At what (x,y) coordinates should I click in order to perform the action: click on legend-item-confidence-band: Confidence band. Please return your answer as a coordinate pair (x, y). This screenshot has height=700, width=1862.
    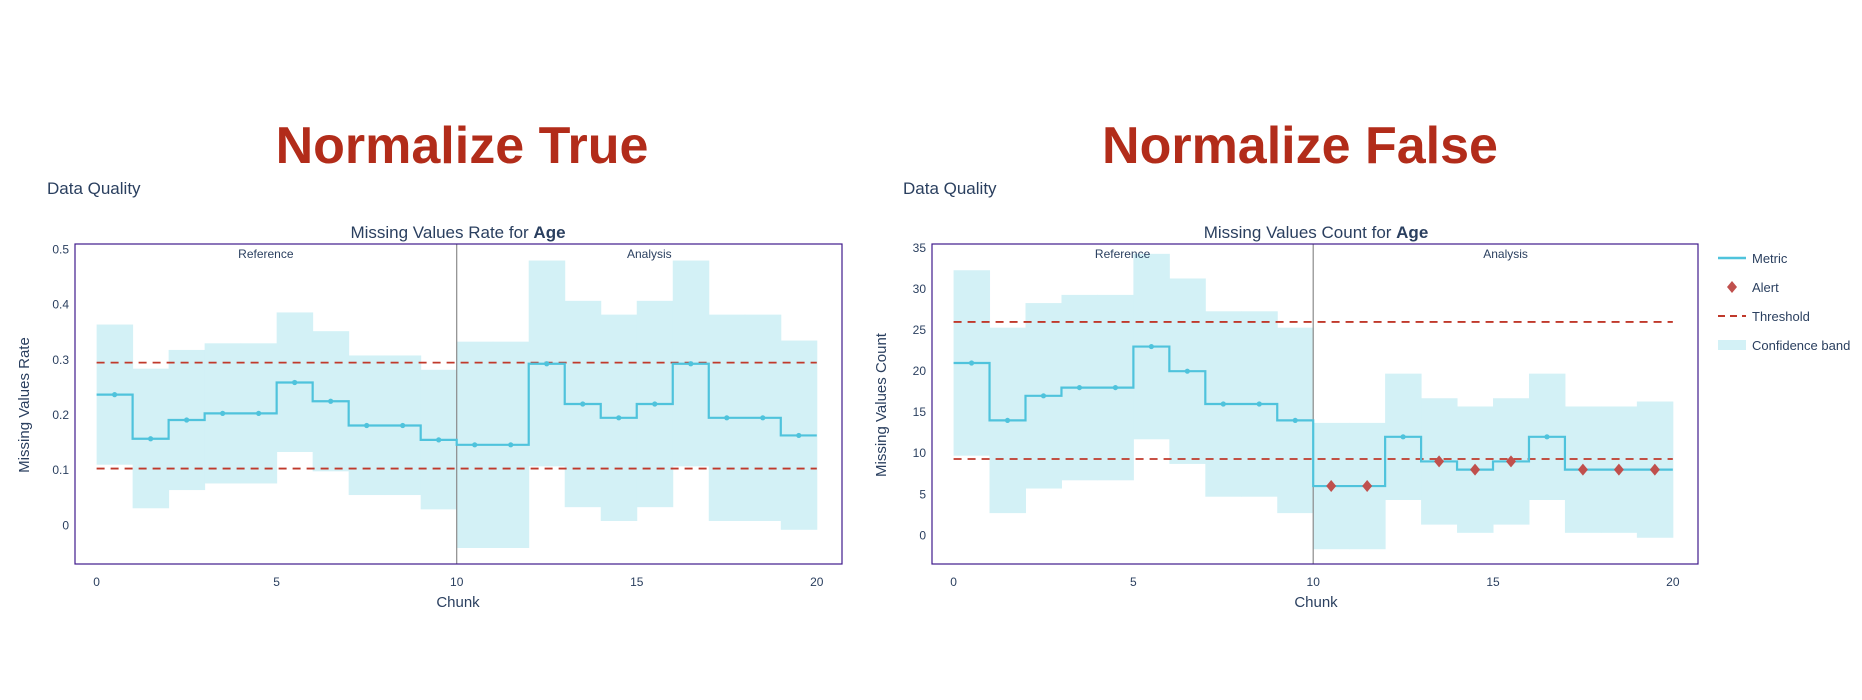
    Looking at the image, I should click on (1784, 345).